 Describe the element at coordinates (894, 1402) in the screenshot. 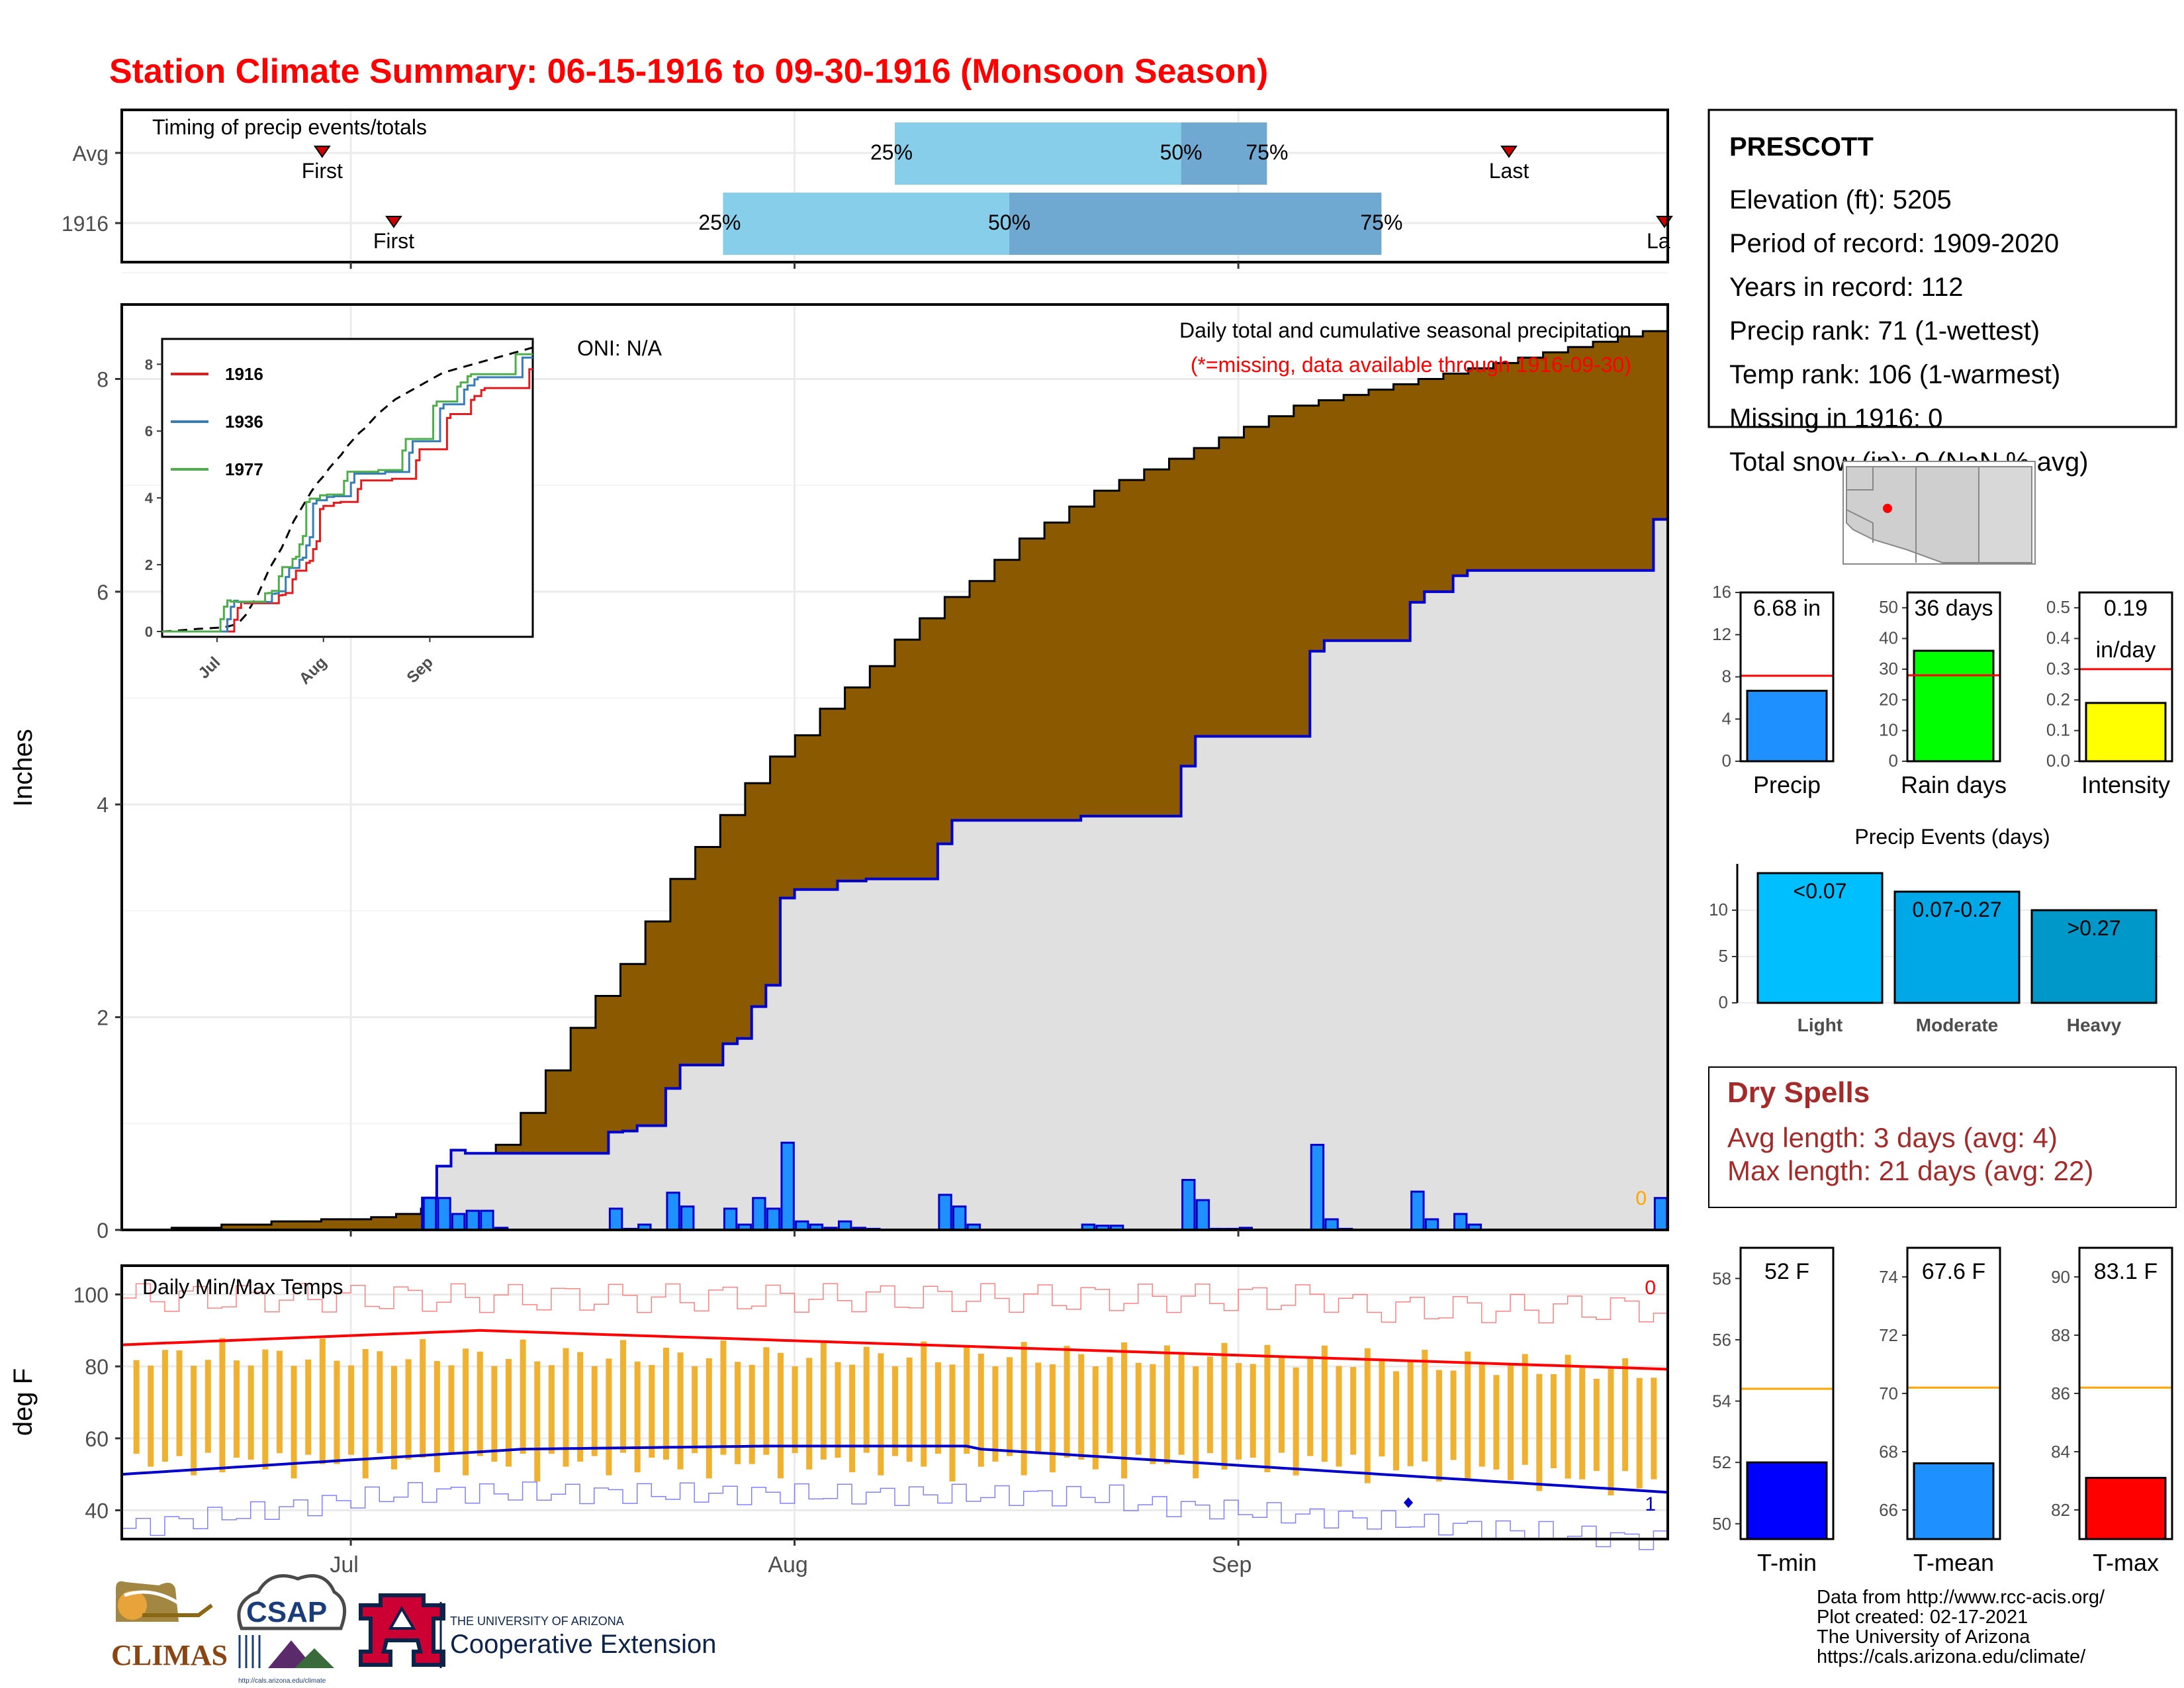

I see `temp-border` at that location.